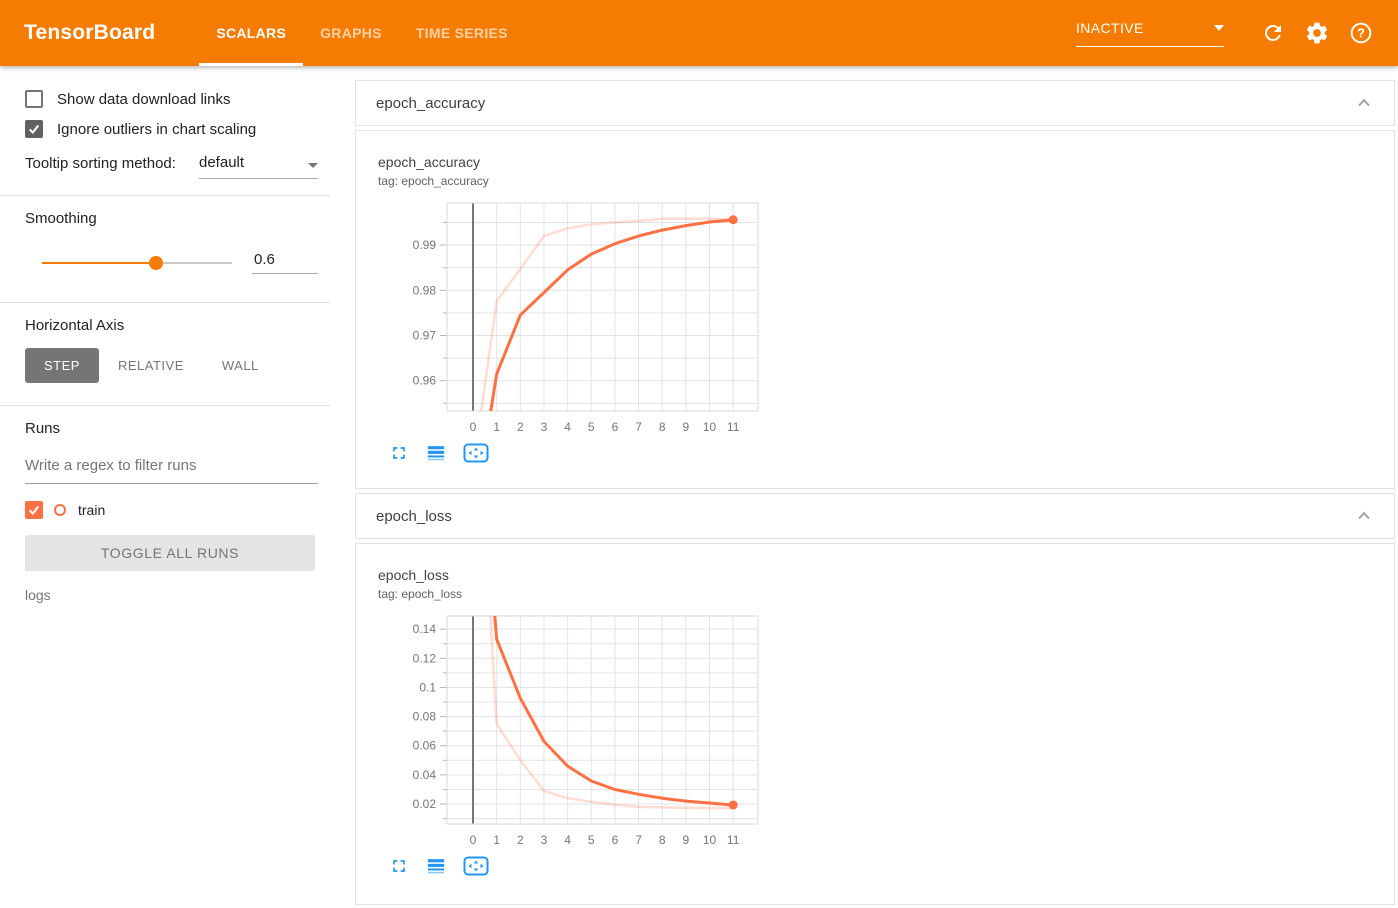 The width and height of the screenshot is (1398, 908). Describe the element at coordinates (875, 103) in the screenshot. I see `card-header-epoch-accuracy: epoch_accuracy` at that location.